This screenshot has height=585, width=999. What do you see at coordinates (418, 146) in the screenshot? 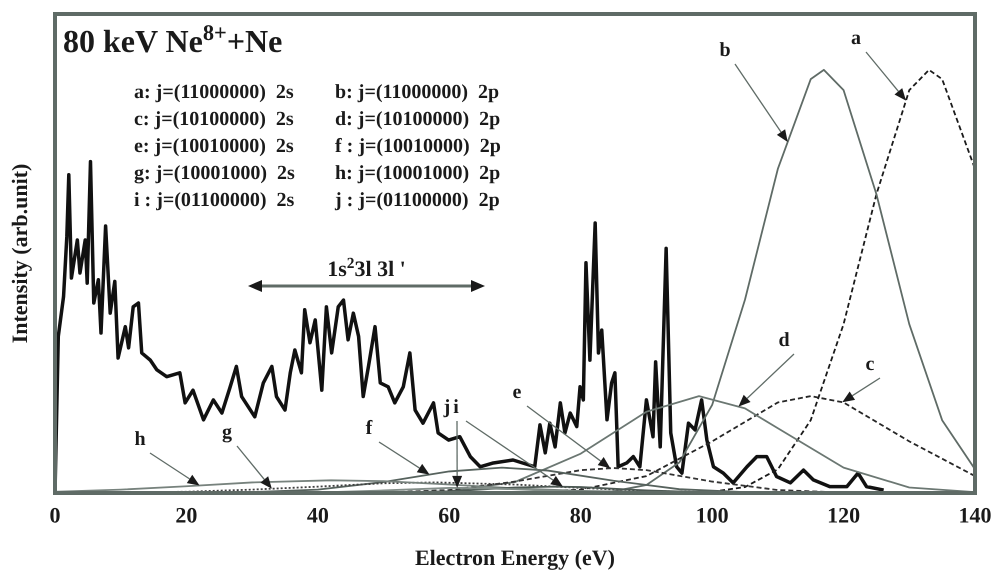
I see `annotation: f : j=(10010000) 2p` at bounding box center [418, 146].